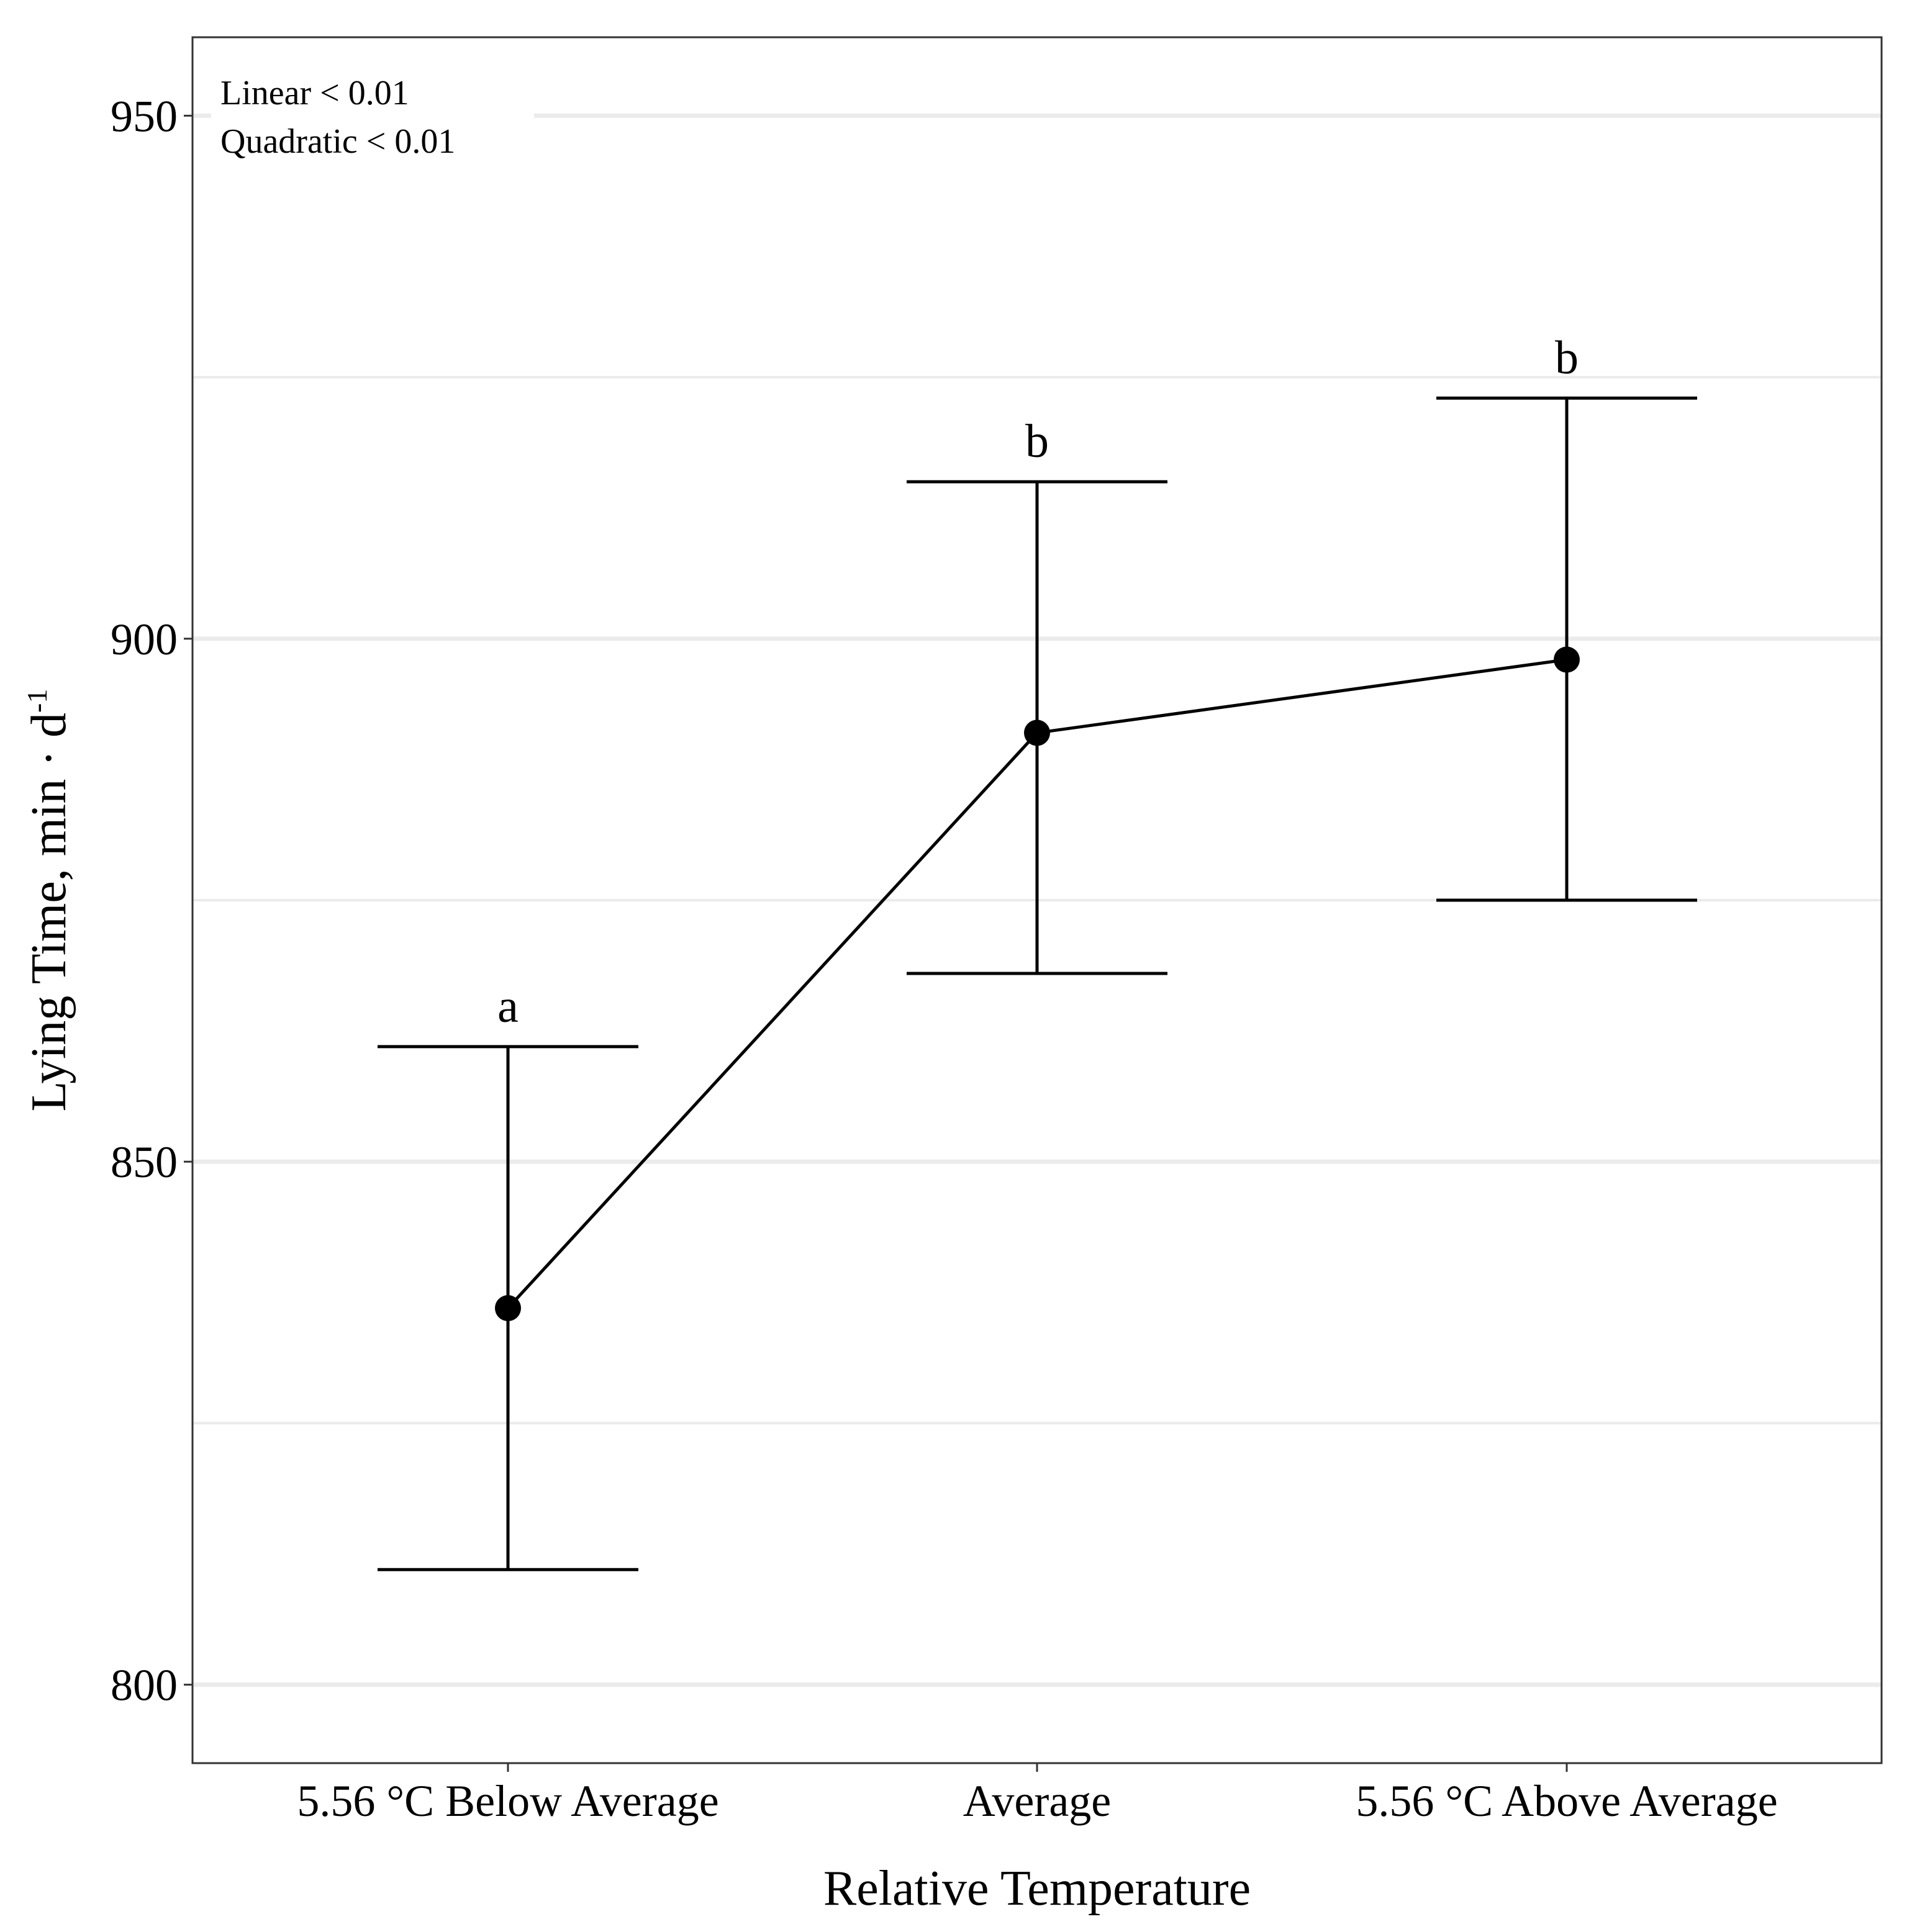 The width and height of the screenshot is (1912, 1932). I want to click on annotation-box: Linear < 0.01 Quadratic < 0.01, so click(372, 114).